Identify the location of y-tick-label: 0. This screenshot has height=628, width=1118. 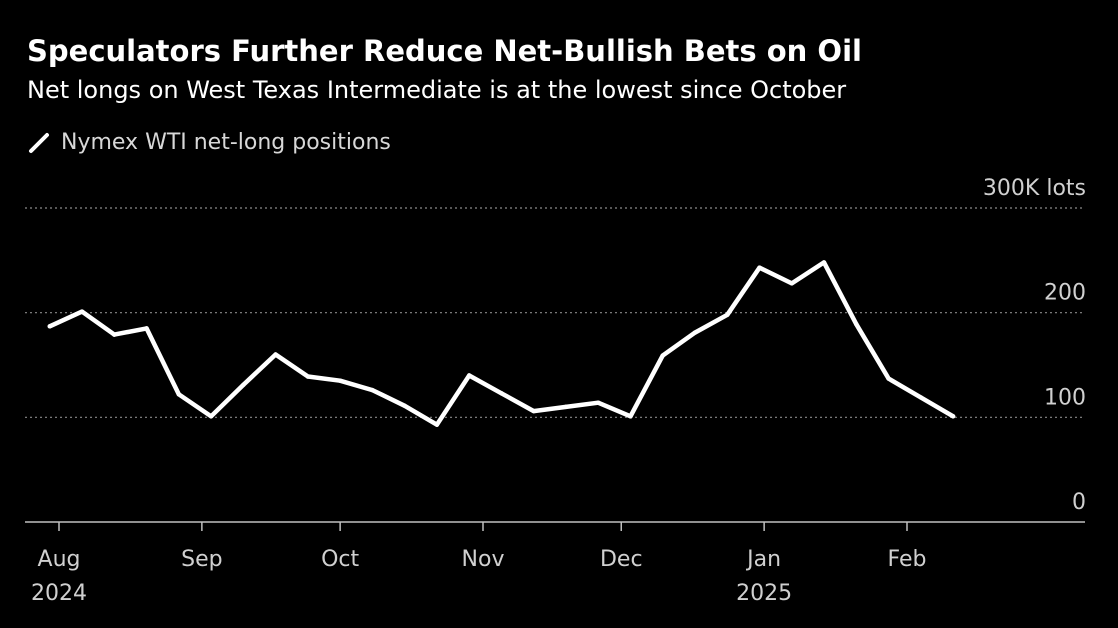
(1079, 502).